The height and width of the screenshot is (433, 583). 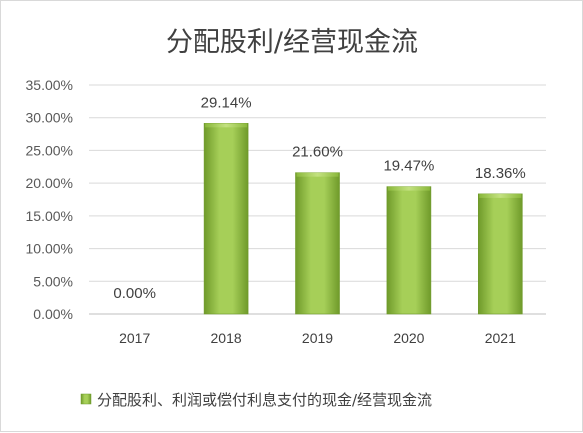 I want to click on y-tick-label: 35.00%, so click(x=49, y=85).